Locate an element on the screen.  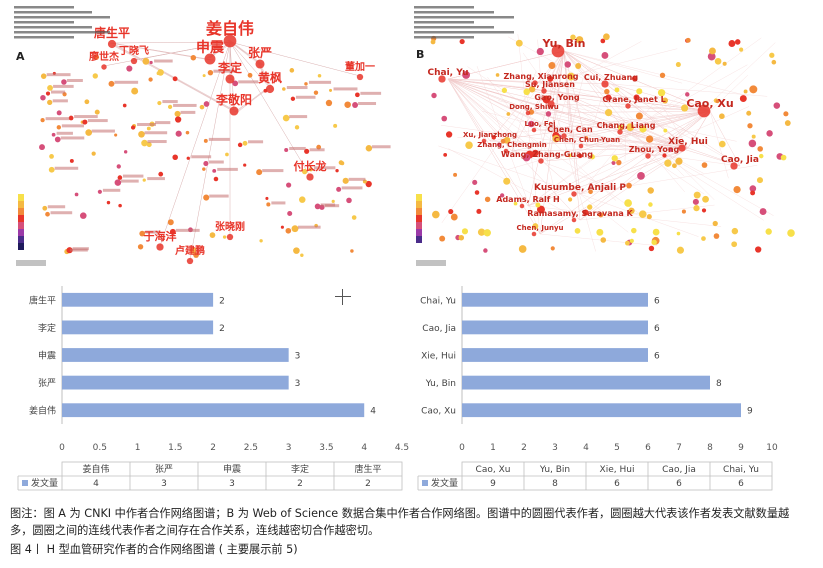
category-label: 张严 is located at coordinates (47, 383).